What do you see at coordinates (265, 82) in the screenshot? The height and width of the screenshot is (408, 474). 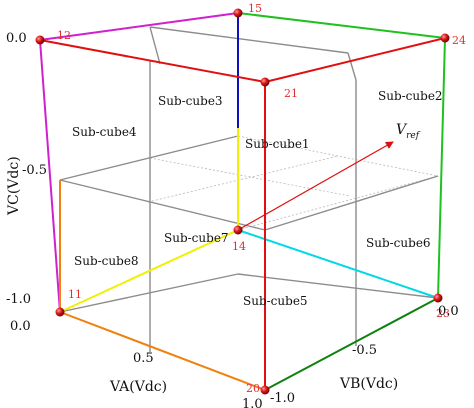 I see `node-21-marker` at bounding box center [265, 82].